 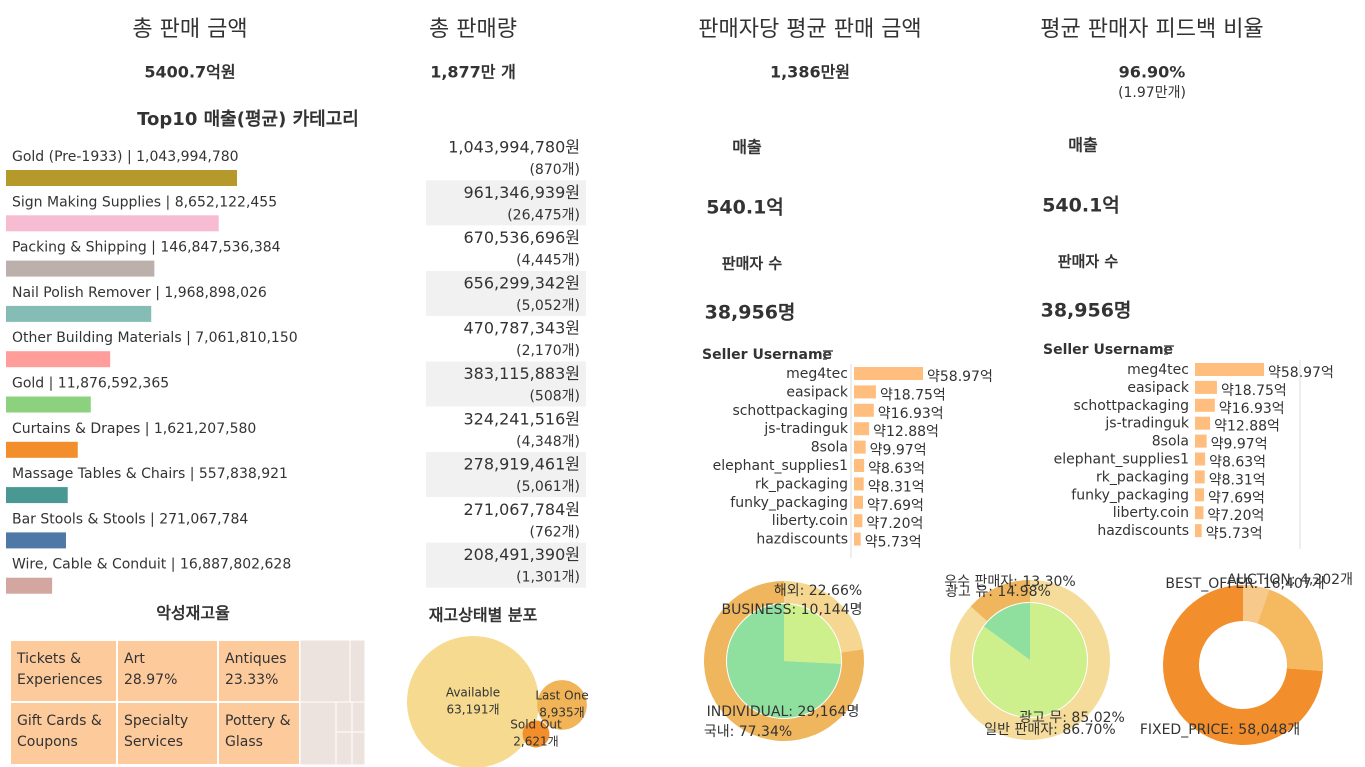 What do you see at coordinates (521, 328) in the screenshot?
I see `value-label: 470,787,343원` at bounding box center [521, 328].